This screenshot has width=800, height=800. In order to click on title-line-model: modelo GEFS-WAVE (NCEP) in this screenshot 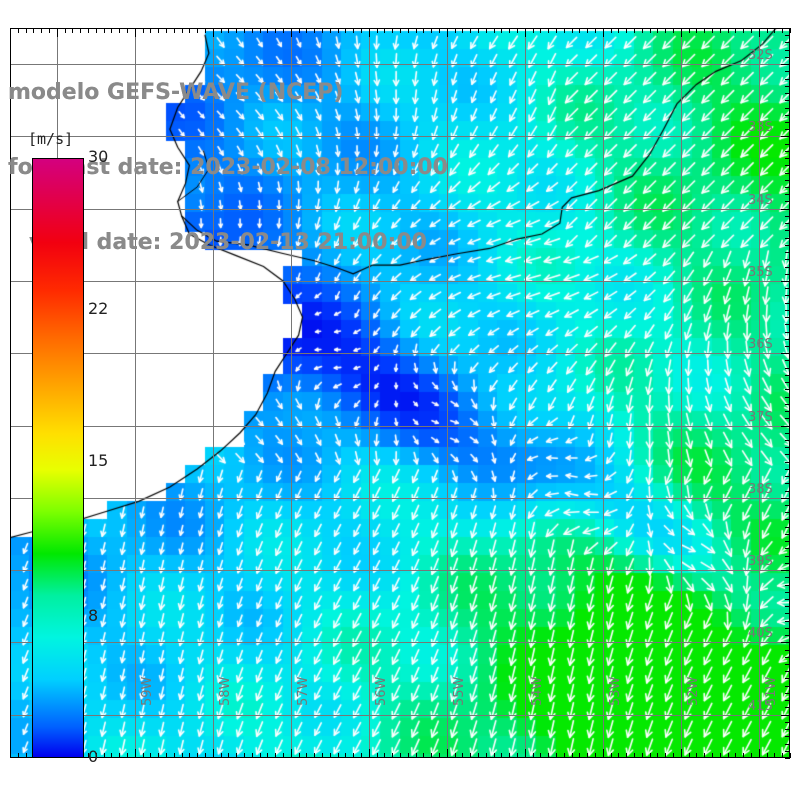, I will do `click(176, 92)`.